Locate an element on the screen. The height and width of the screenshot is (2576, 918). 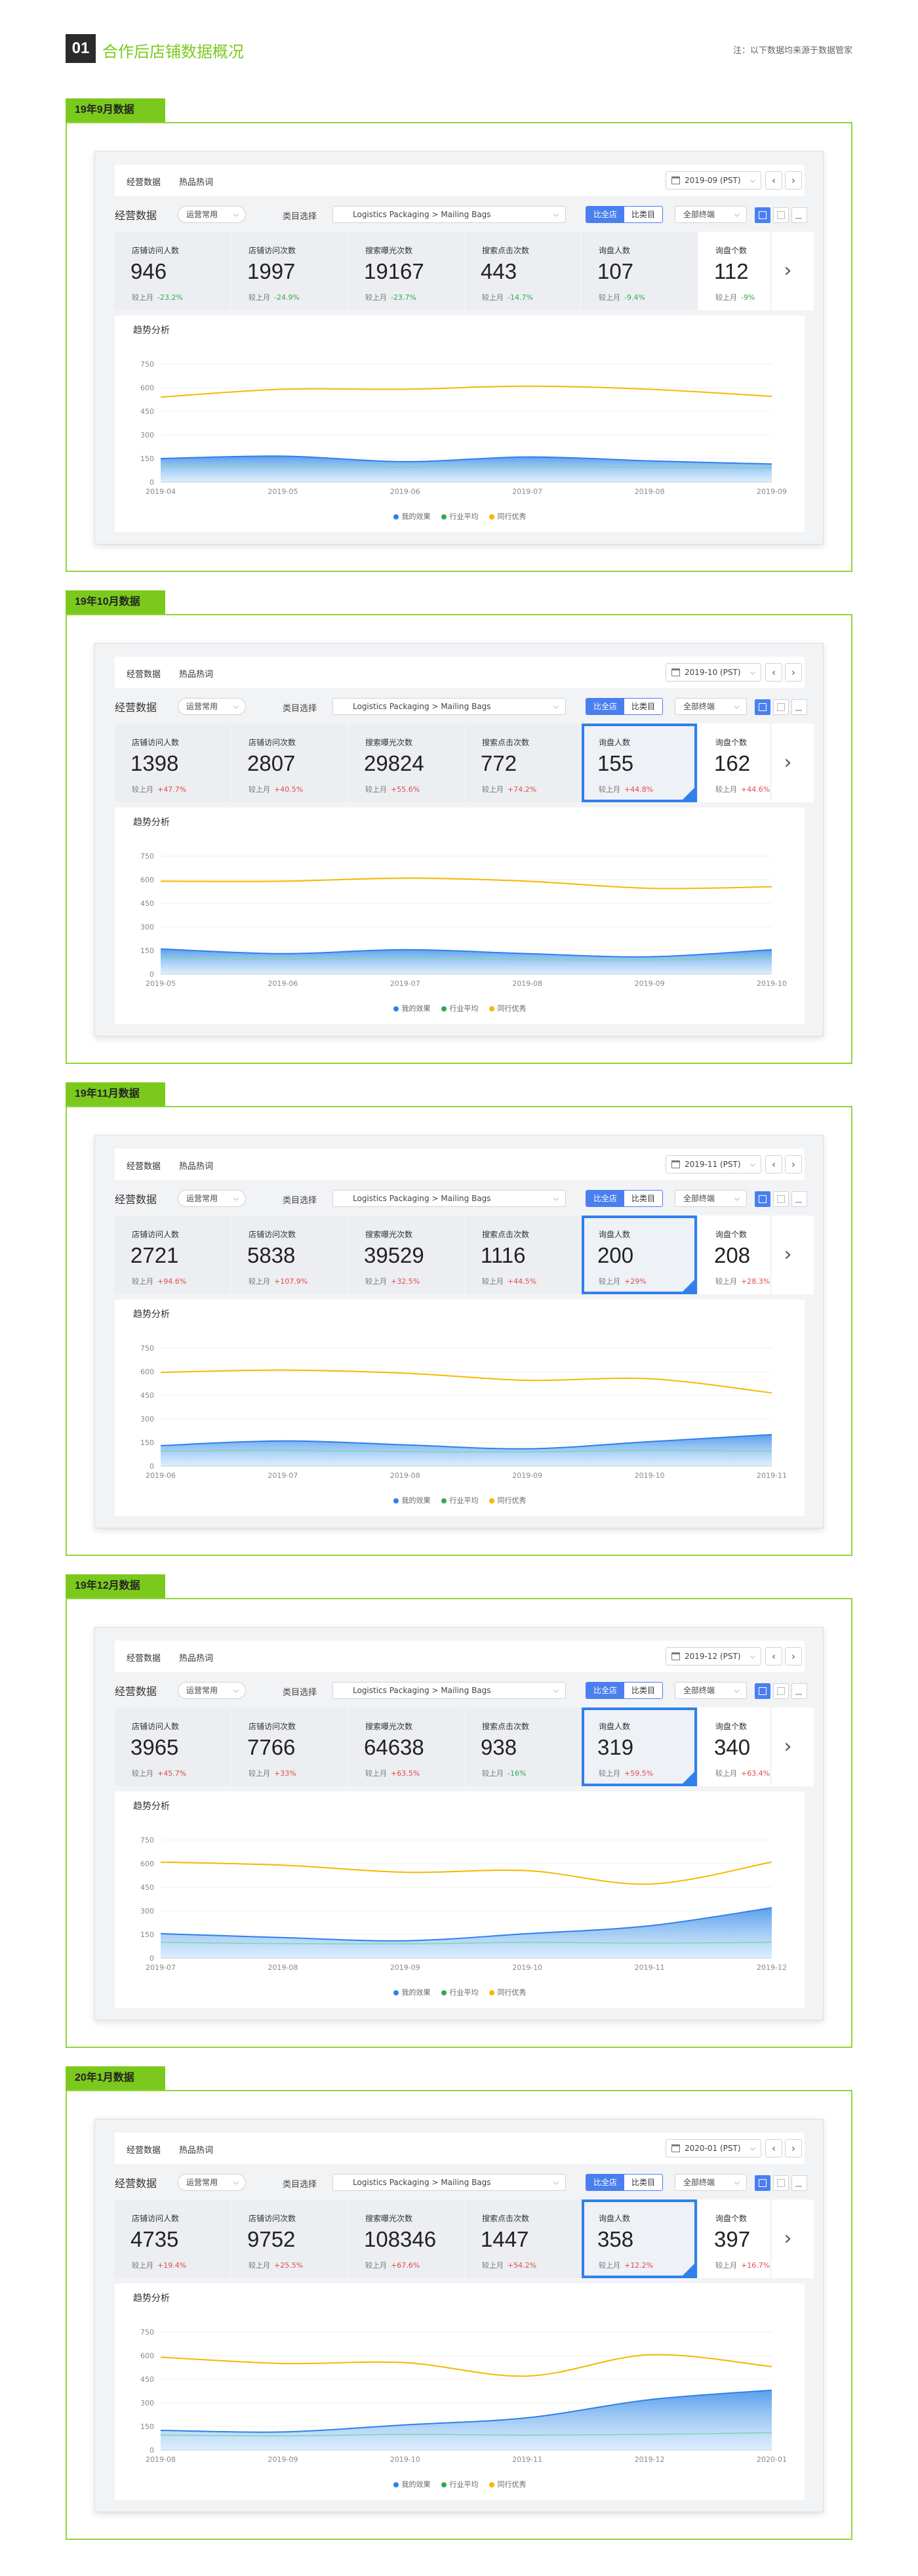
metric-card: 搜索点击次数938较上月-16% is located at coordinates (522, 1746).